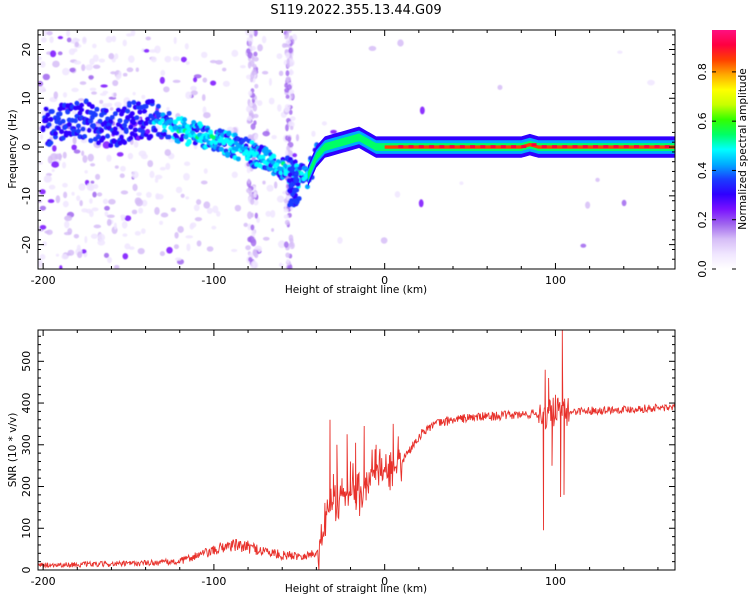 The width and height of the screenshot is (750, 600). Describe the element at coordinates (555, 581) in the screenshot. I see `snr-xtick-label: 100` at that location.